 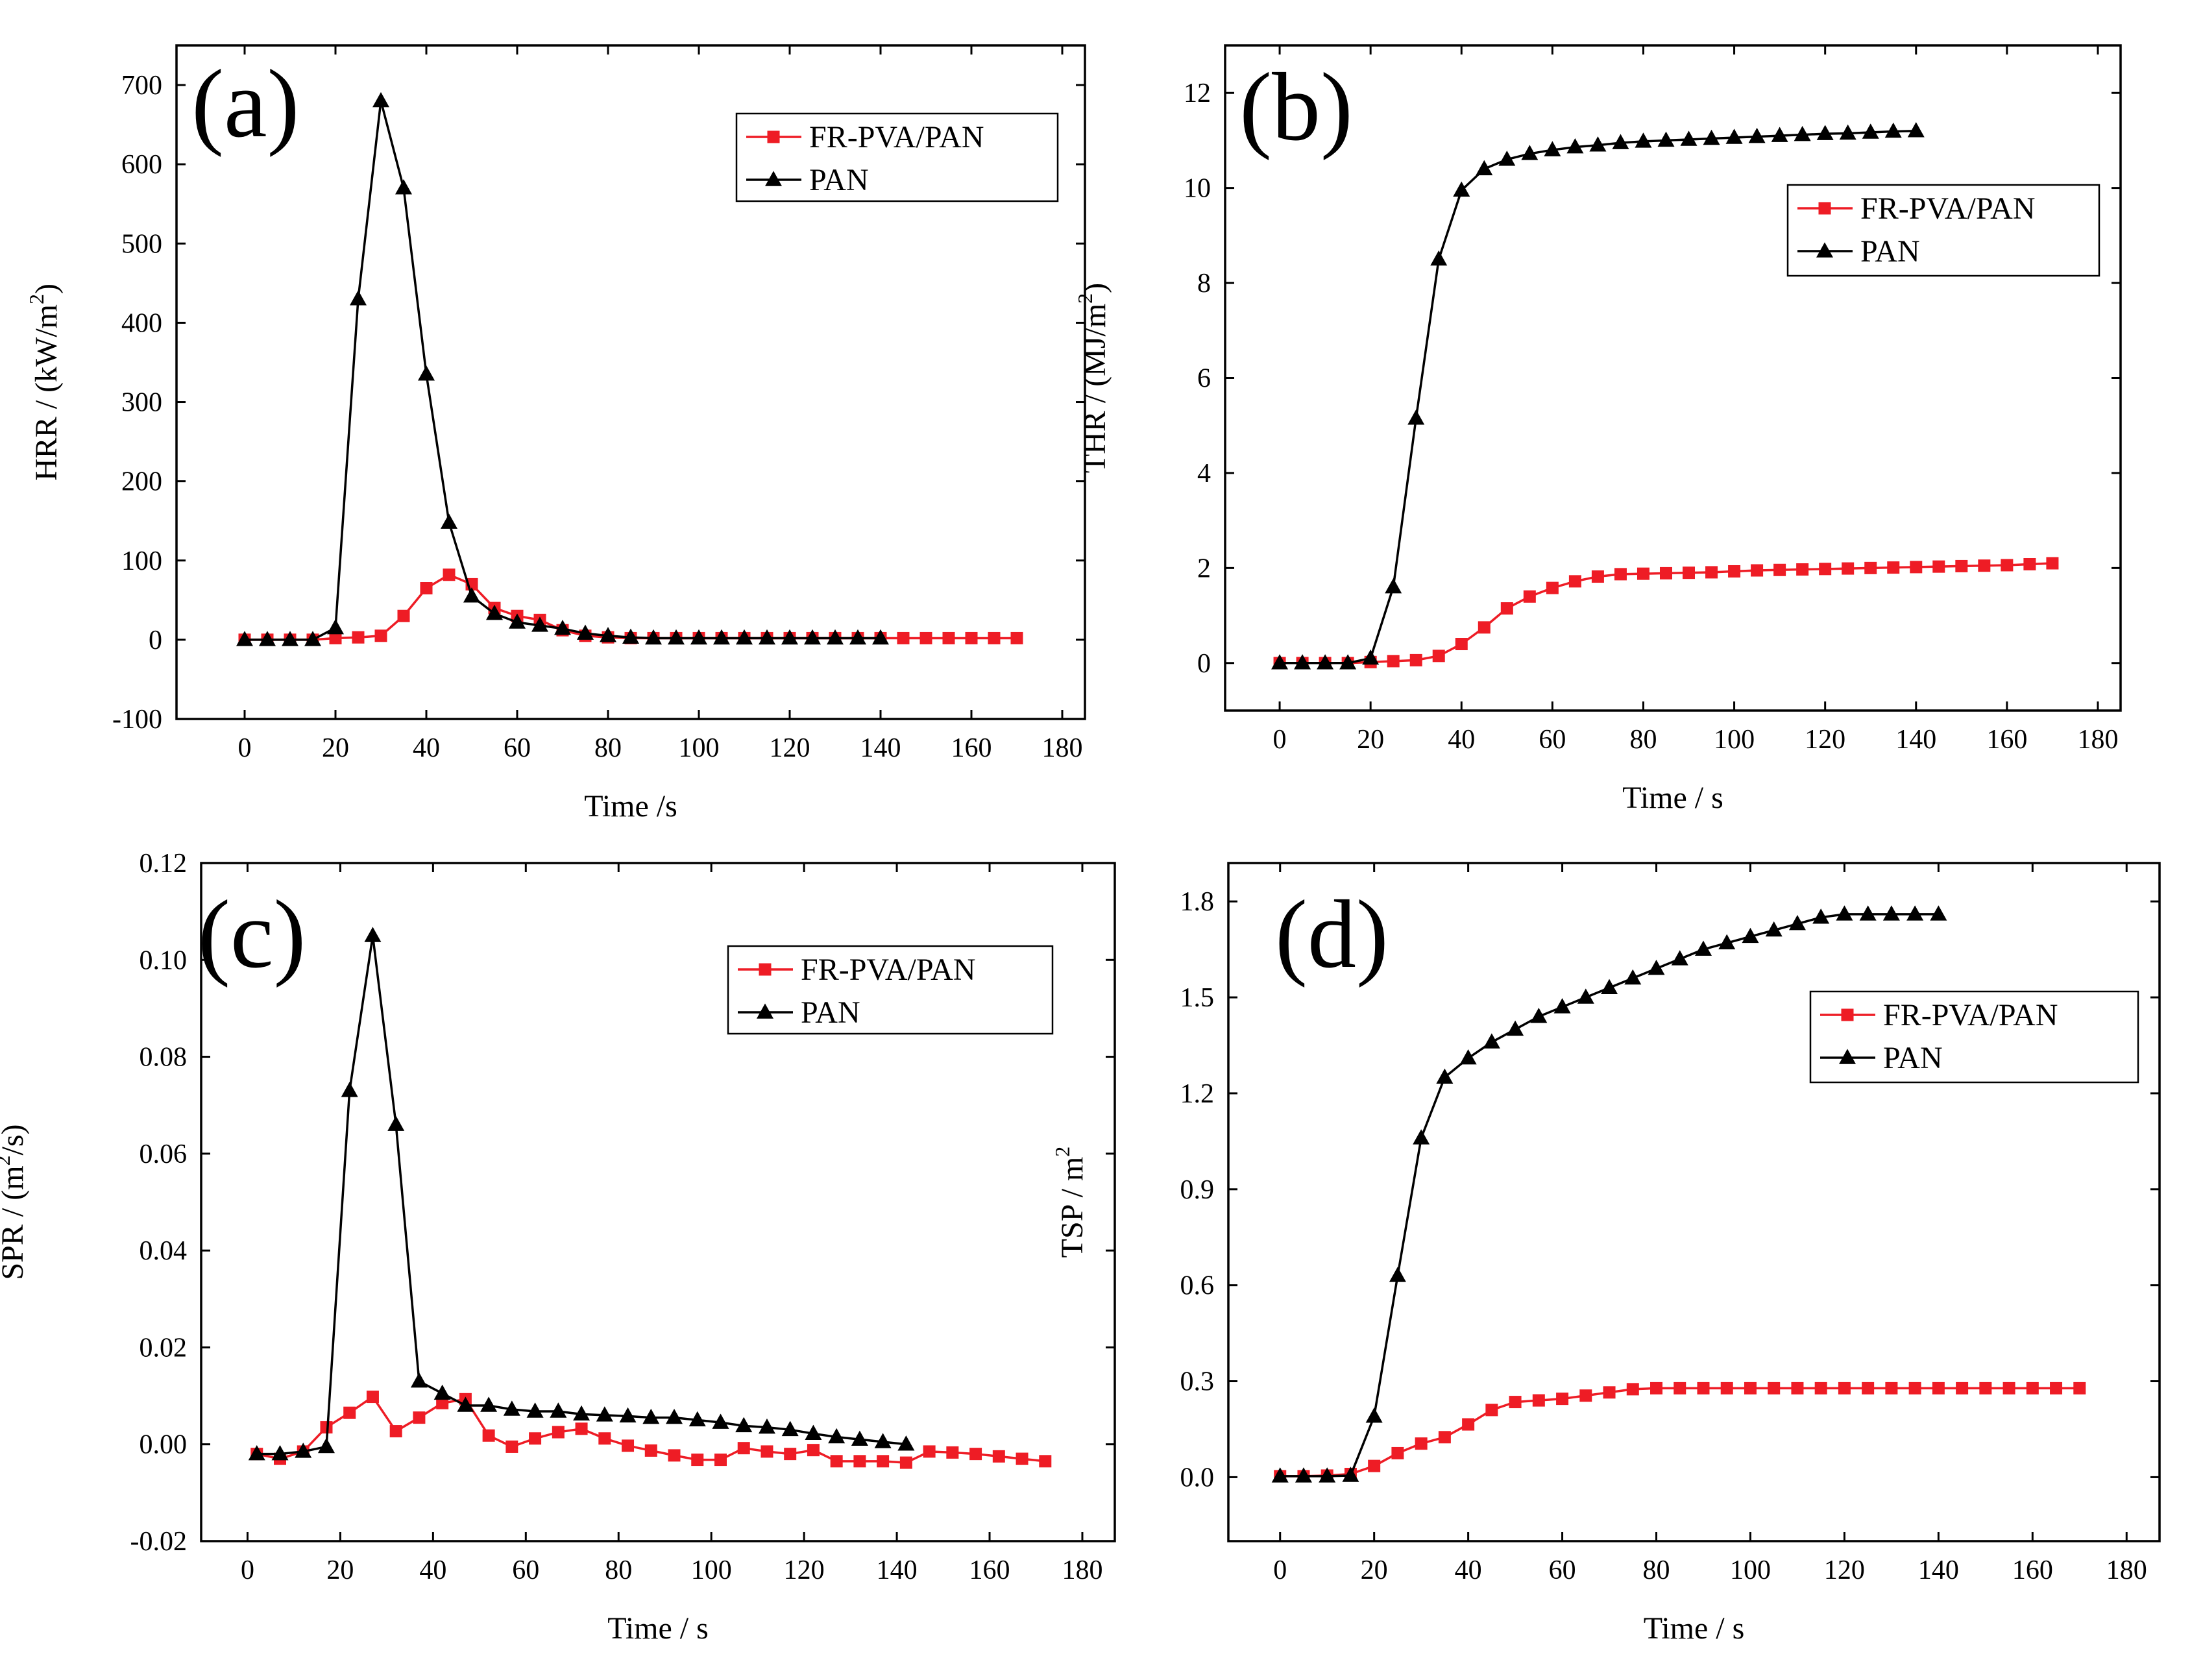 I want to click on panel-label: (d), so click(x=1332, y=935).